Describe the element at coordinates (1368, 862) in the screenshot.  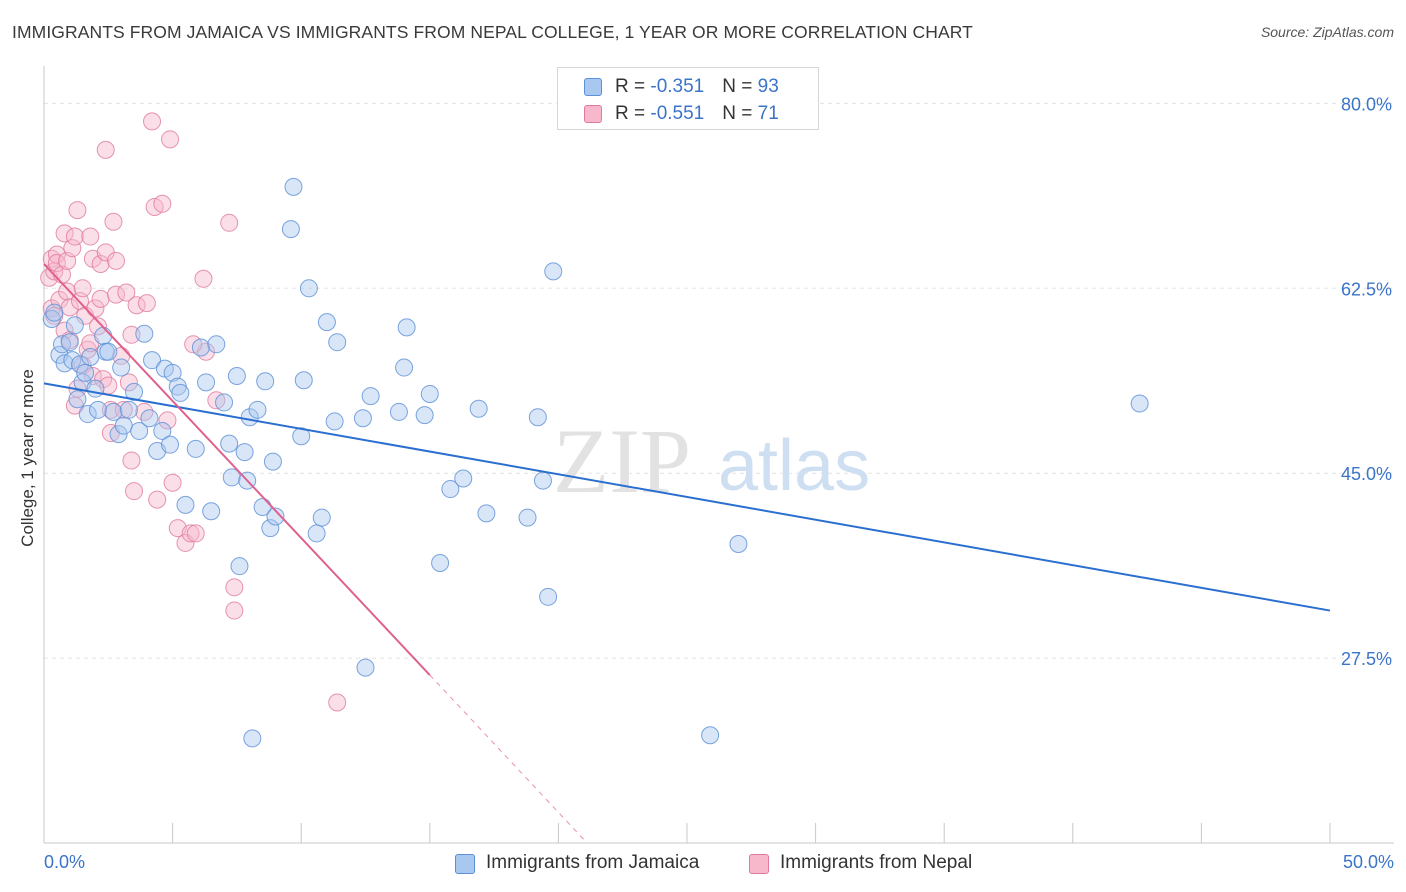
I see `x-tick-label-max: 50.0%` at that location.